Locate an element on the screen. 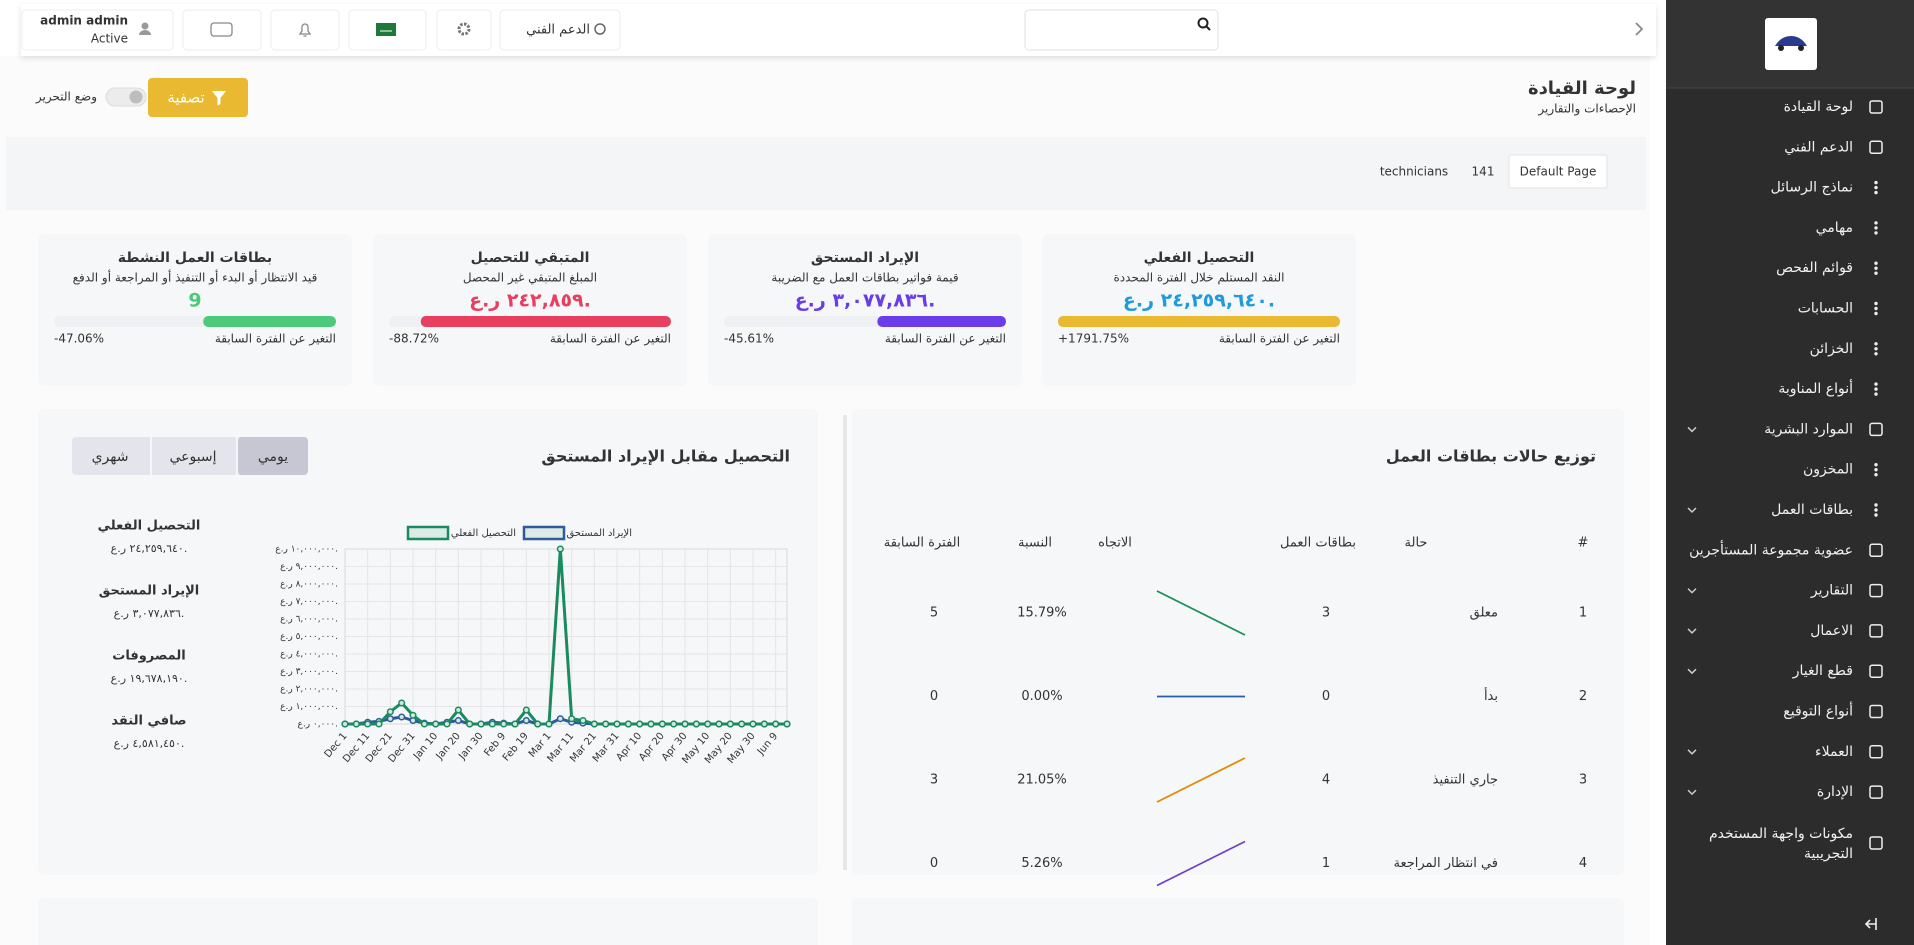 Image resolution: width=1914 pixels, height=945 pixels. summary-value: ١٩,٦٧٨,١٩٠ ر.ع. is located at coordinates (149, 678).